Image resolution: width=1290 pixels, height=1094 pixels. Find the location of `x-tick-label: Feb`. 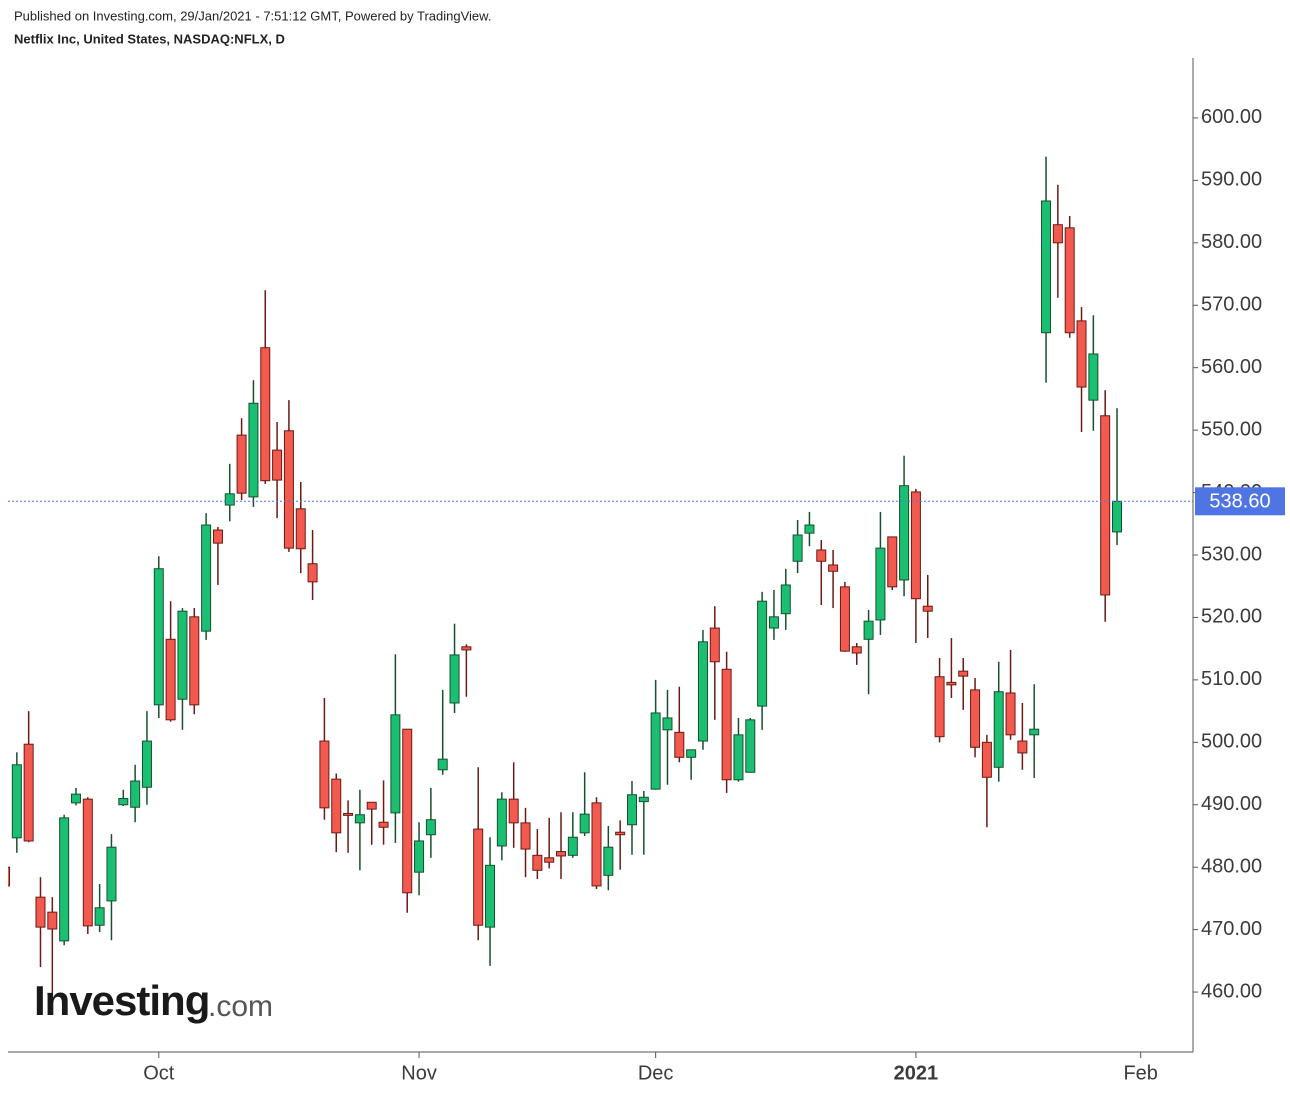

x-tick-label: Feb is located at coordinates (1140, 1073).